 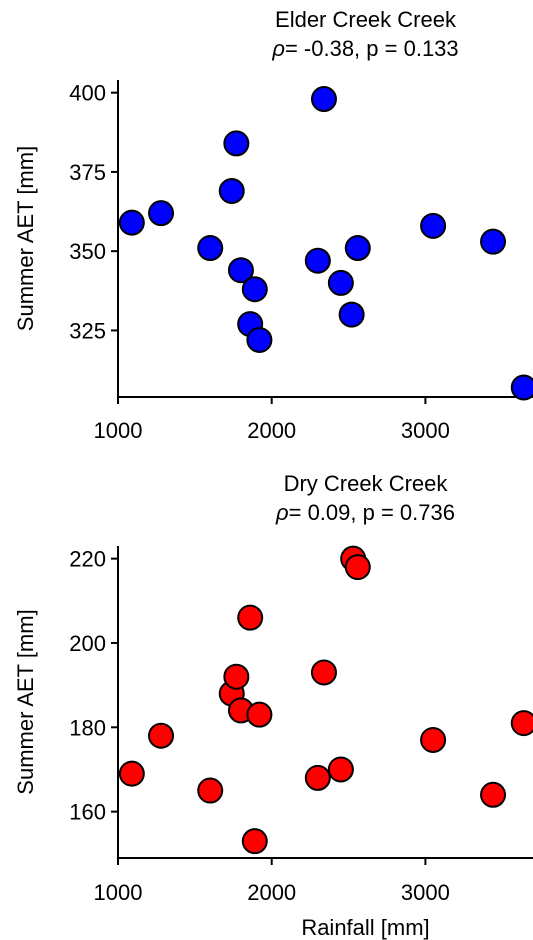 What do you see at coordinates (87, 251) in the screenshot?
I see `y-tick-label: 350` at bounding box center [87, 251].